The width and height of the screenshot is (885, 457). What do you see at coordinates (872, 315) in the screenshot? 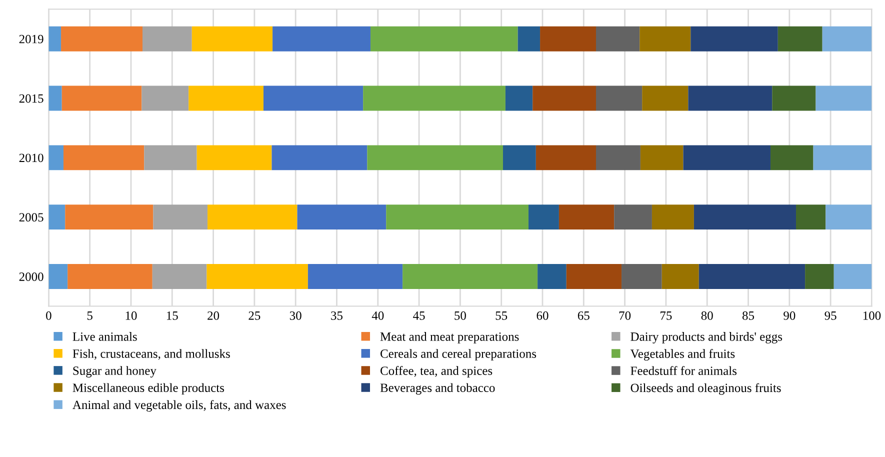
I see `x-tick-label: 100` at bounding box center [872, 315].